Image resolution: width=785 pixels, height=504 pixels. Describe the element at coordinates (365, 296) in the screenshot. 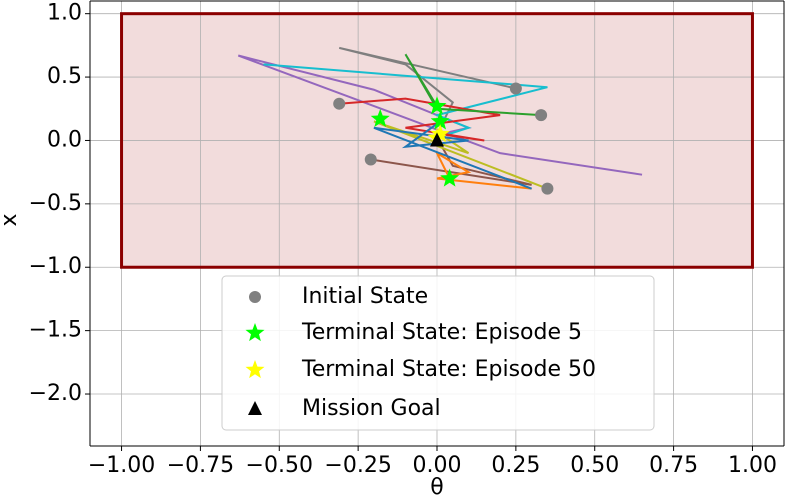

I see `legend-label: Initial State` at that location.